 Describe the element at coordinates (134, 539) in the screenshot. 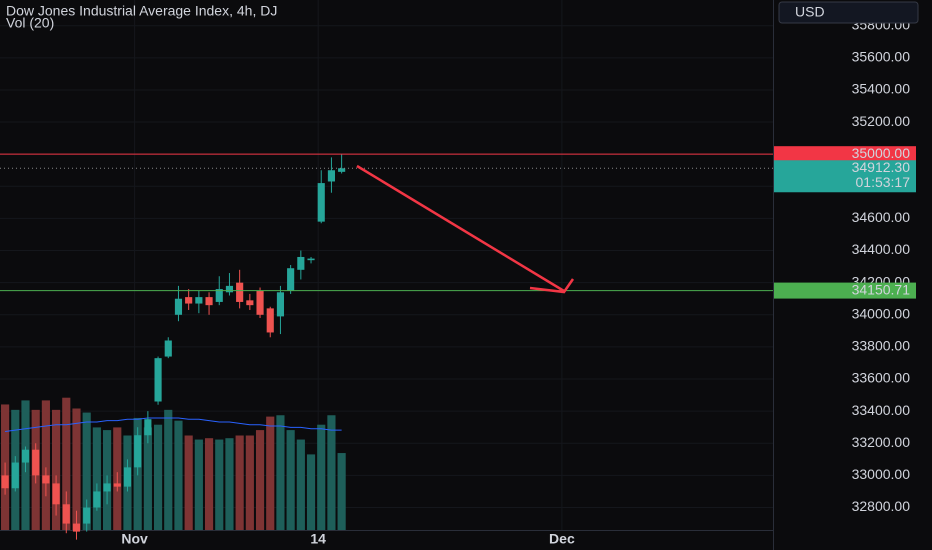

I see `x-tick-label: Nov` at that location.